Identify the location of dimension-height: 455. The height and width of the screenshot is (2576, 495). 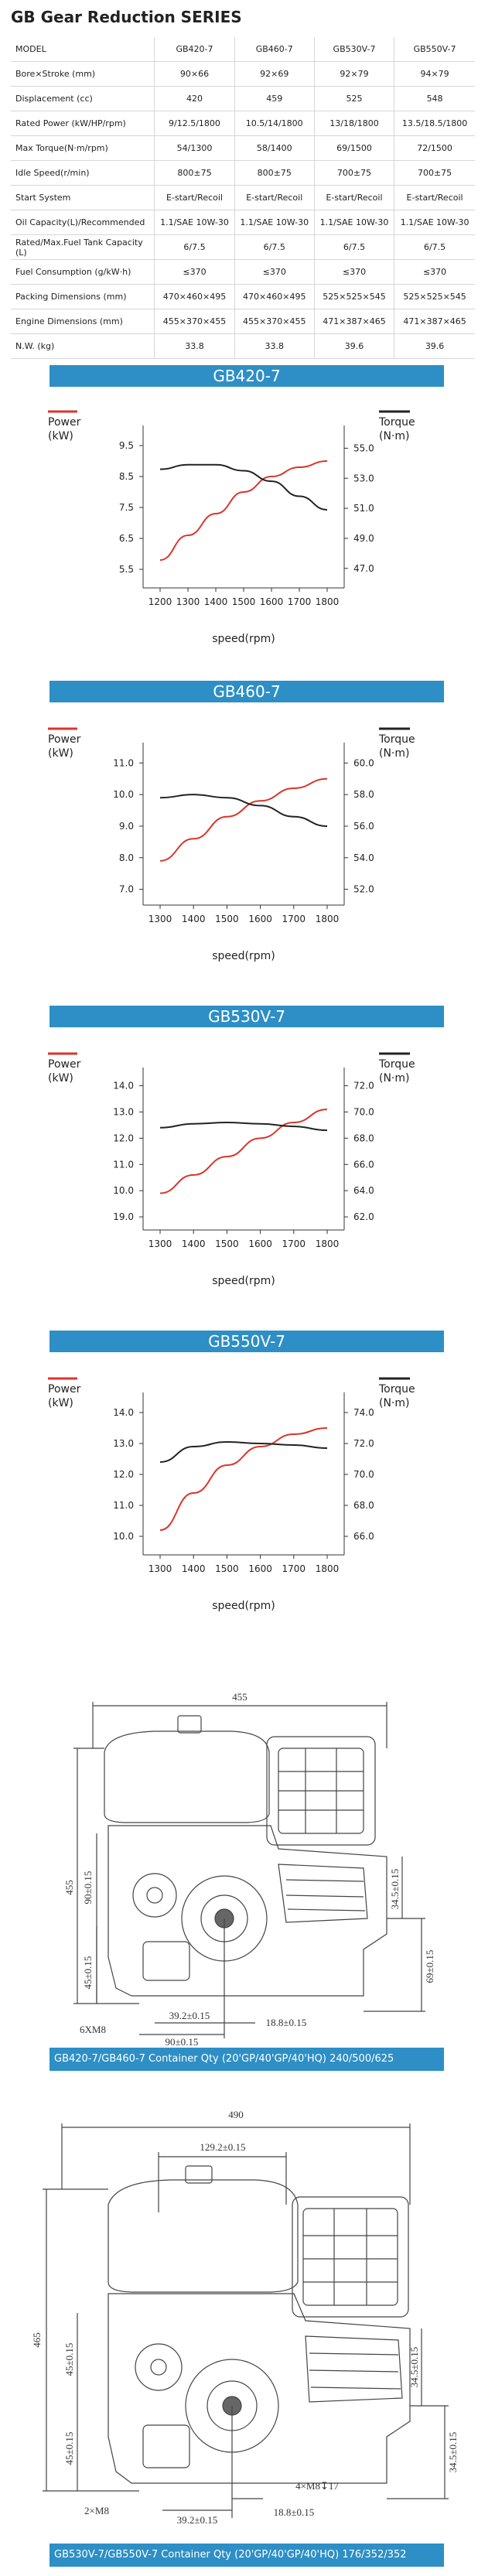
(69, 1887).